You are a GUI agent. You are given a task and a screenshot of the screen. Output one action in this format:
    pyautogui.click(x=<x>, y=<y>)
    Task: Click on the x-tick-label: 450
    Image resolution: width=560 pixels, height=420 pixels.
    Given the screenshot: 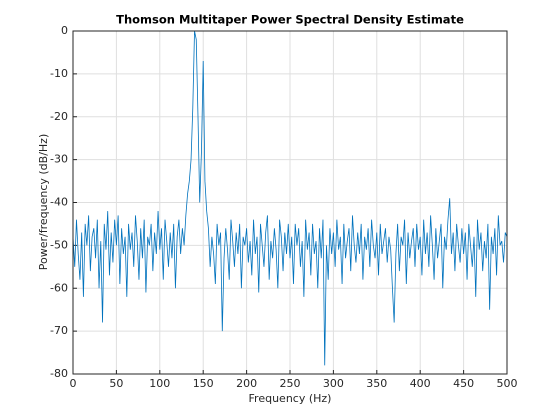 What is the action you would take?
    pyautogui.click(x=463, y=383)
    